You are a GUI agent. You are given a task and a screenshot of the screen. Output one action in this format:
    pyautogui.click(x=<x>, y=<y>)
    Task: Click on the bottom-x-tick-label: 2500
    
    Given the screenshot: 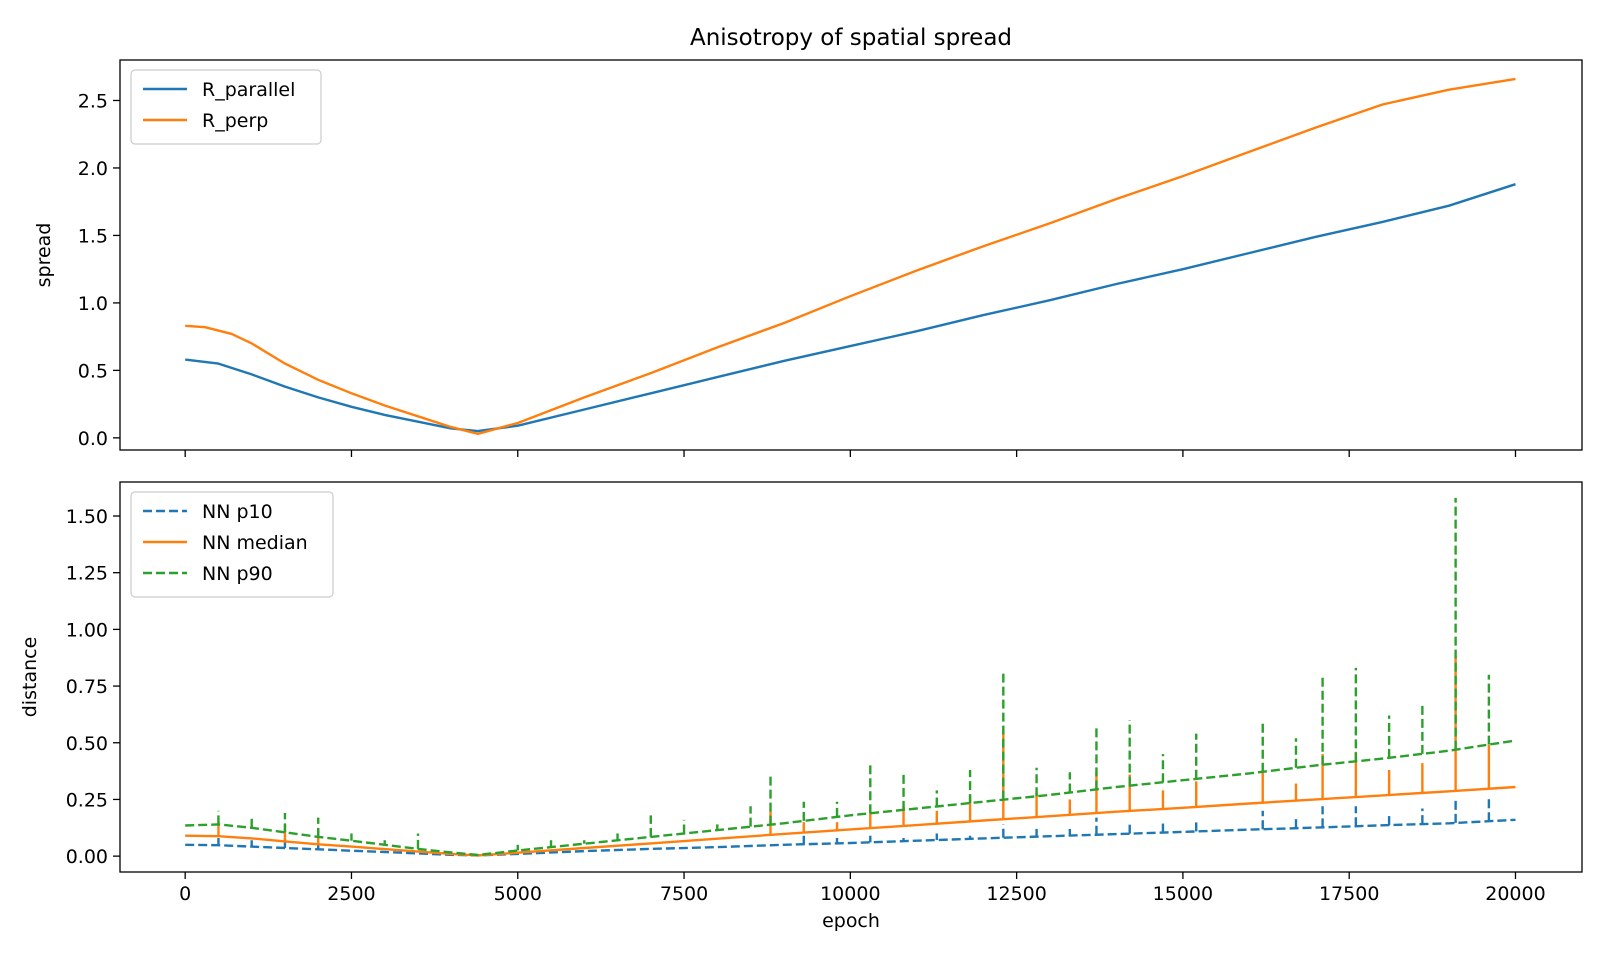 What is the action you would take?
    pyautogui.click(x=351, y=894)
    